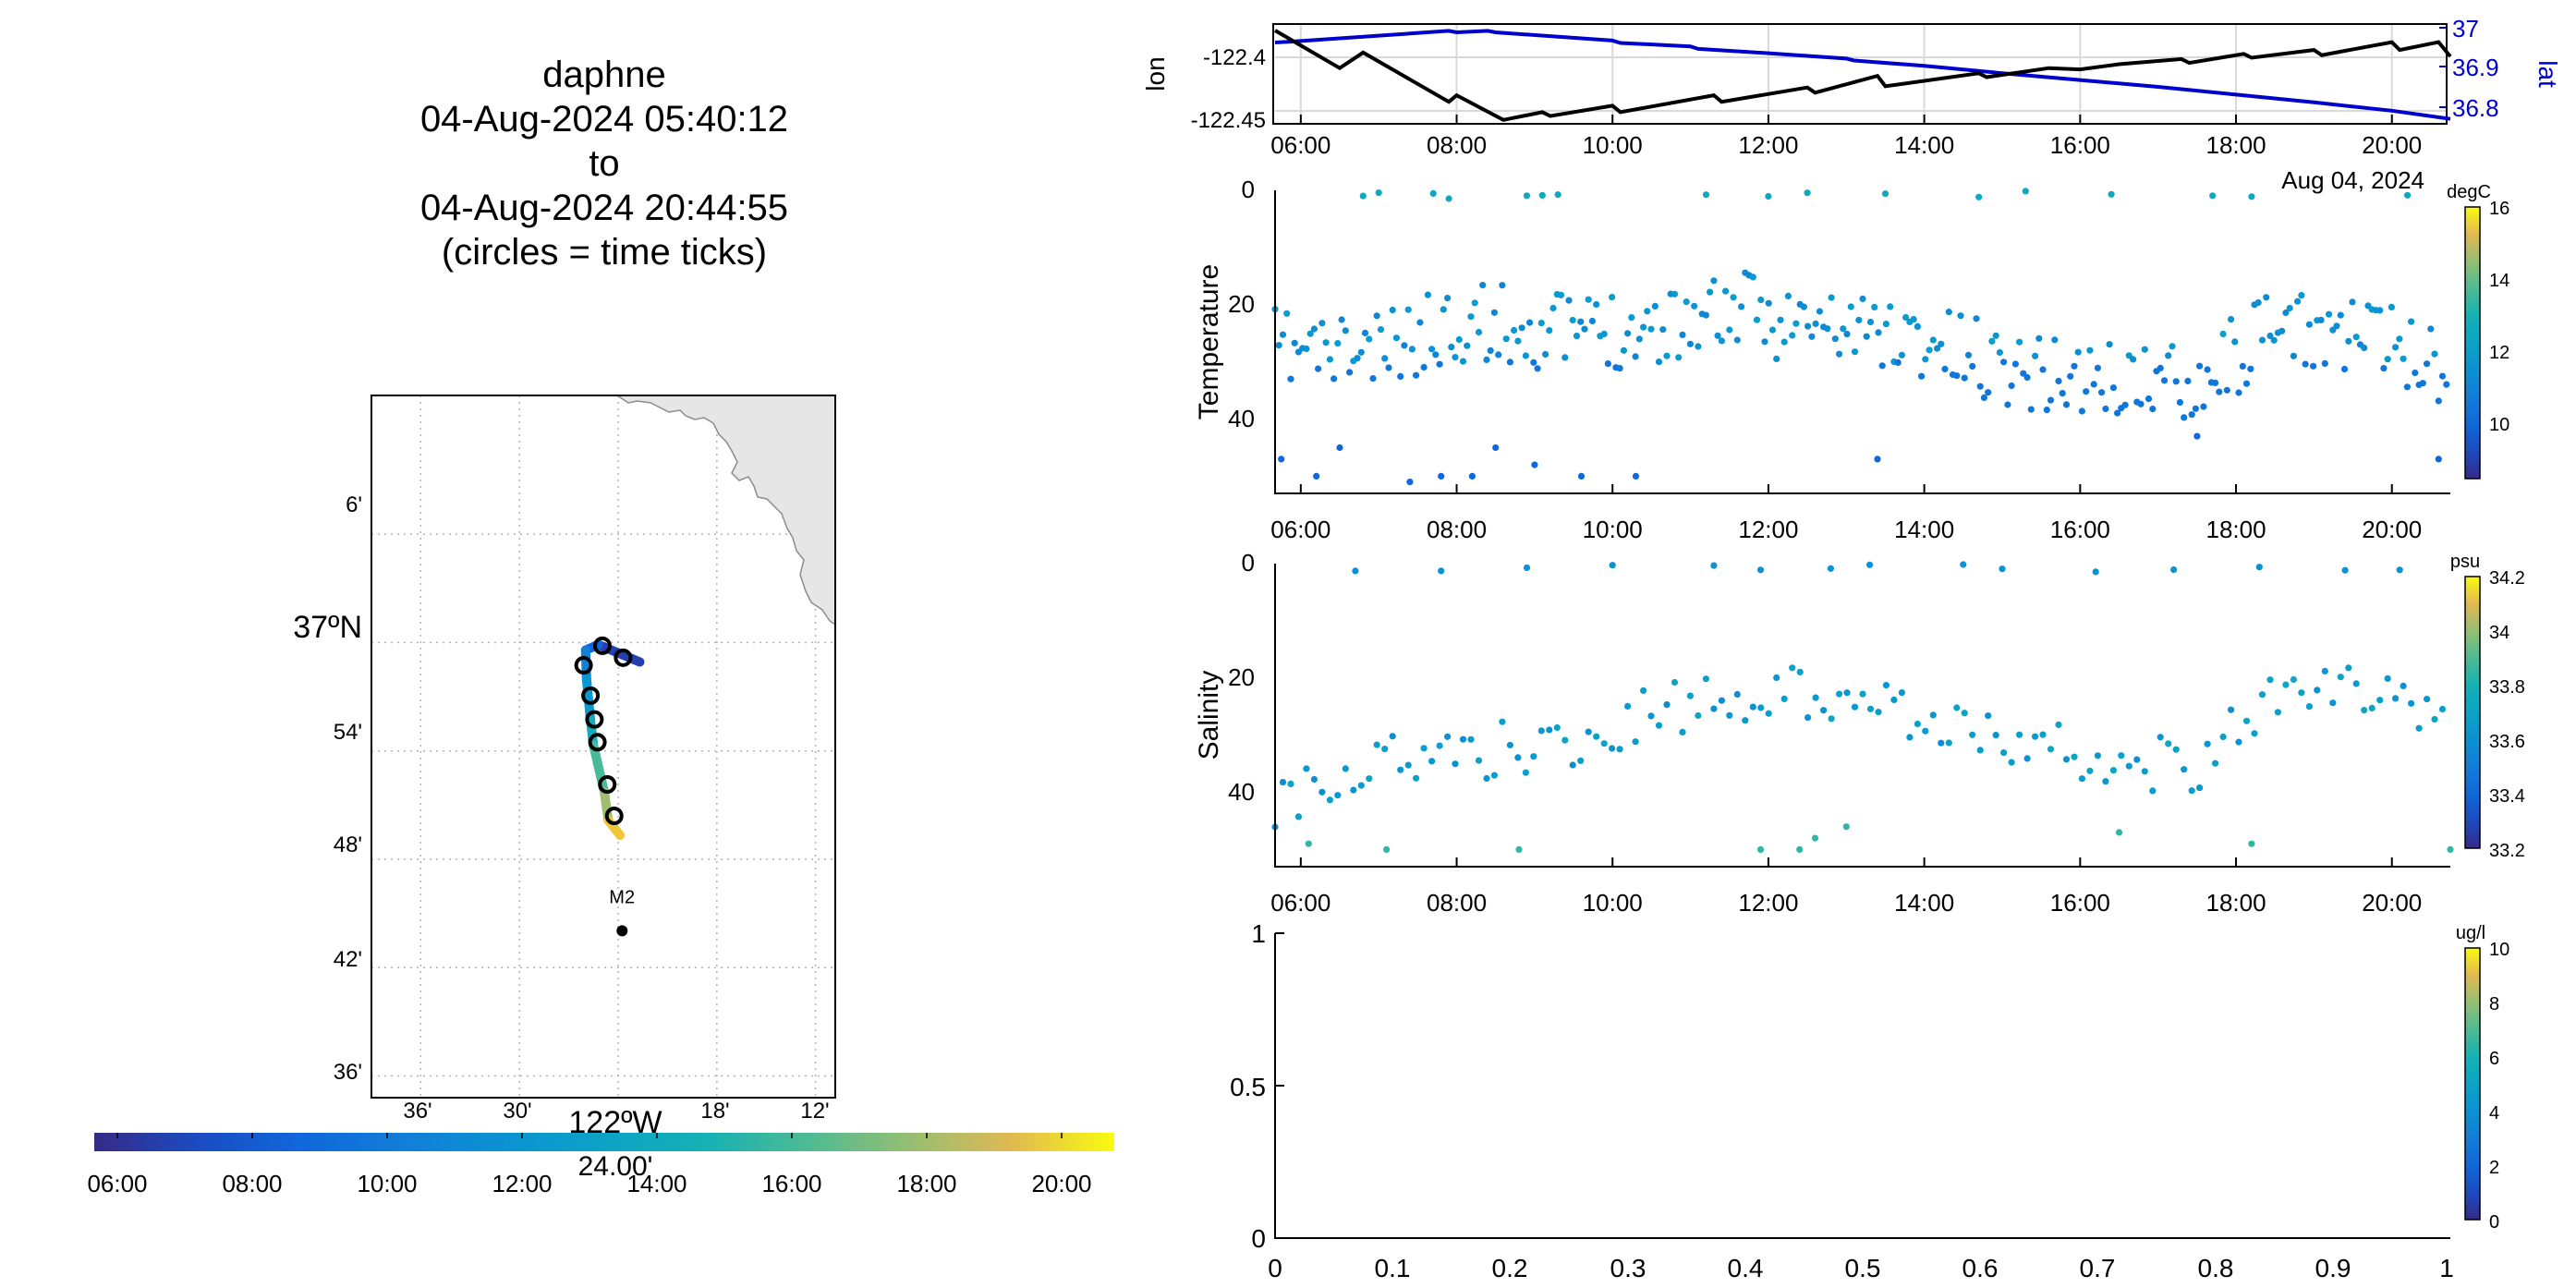 This screenshot has height=1288, width=2576. I want to click on temperature-colorbar: degC 16 14 12 10, so click(2478, 331).